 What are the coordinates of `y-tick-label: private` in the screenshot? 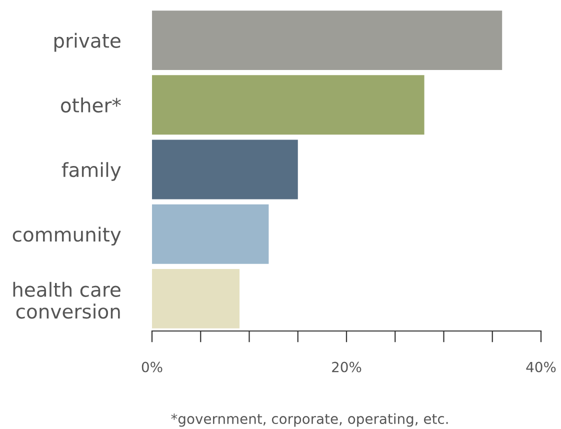 It's located at (87, 42).